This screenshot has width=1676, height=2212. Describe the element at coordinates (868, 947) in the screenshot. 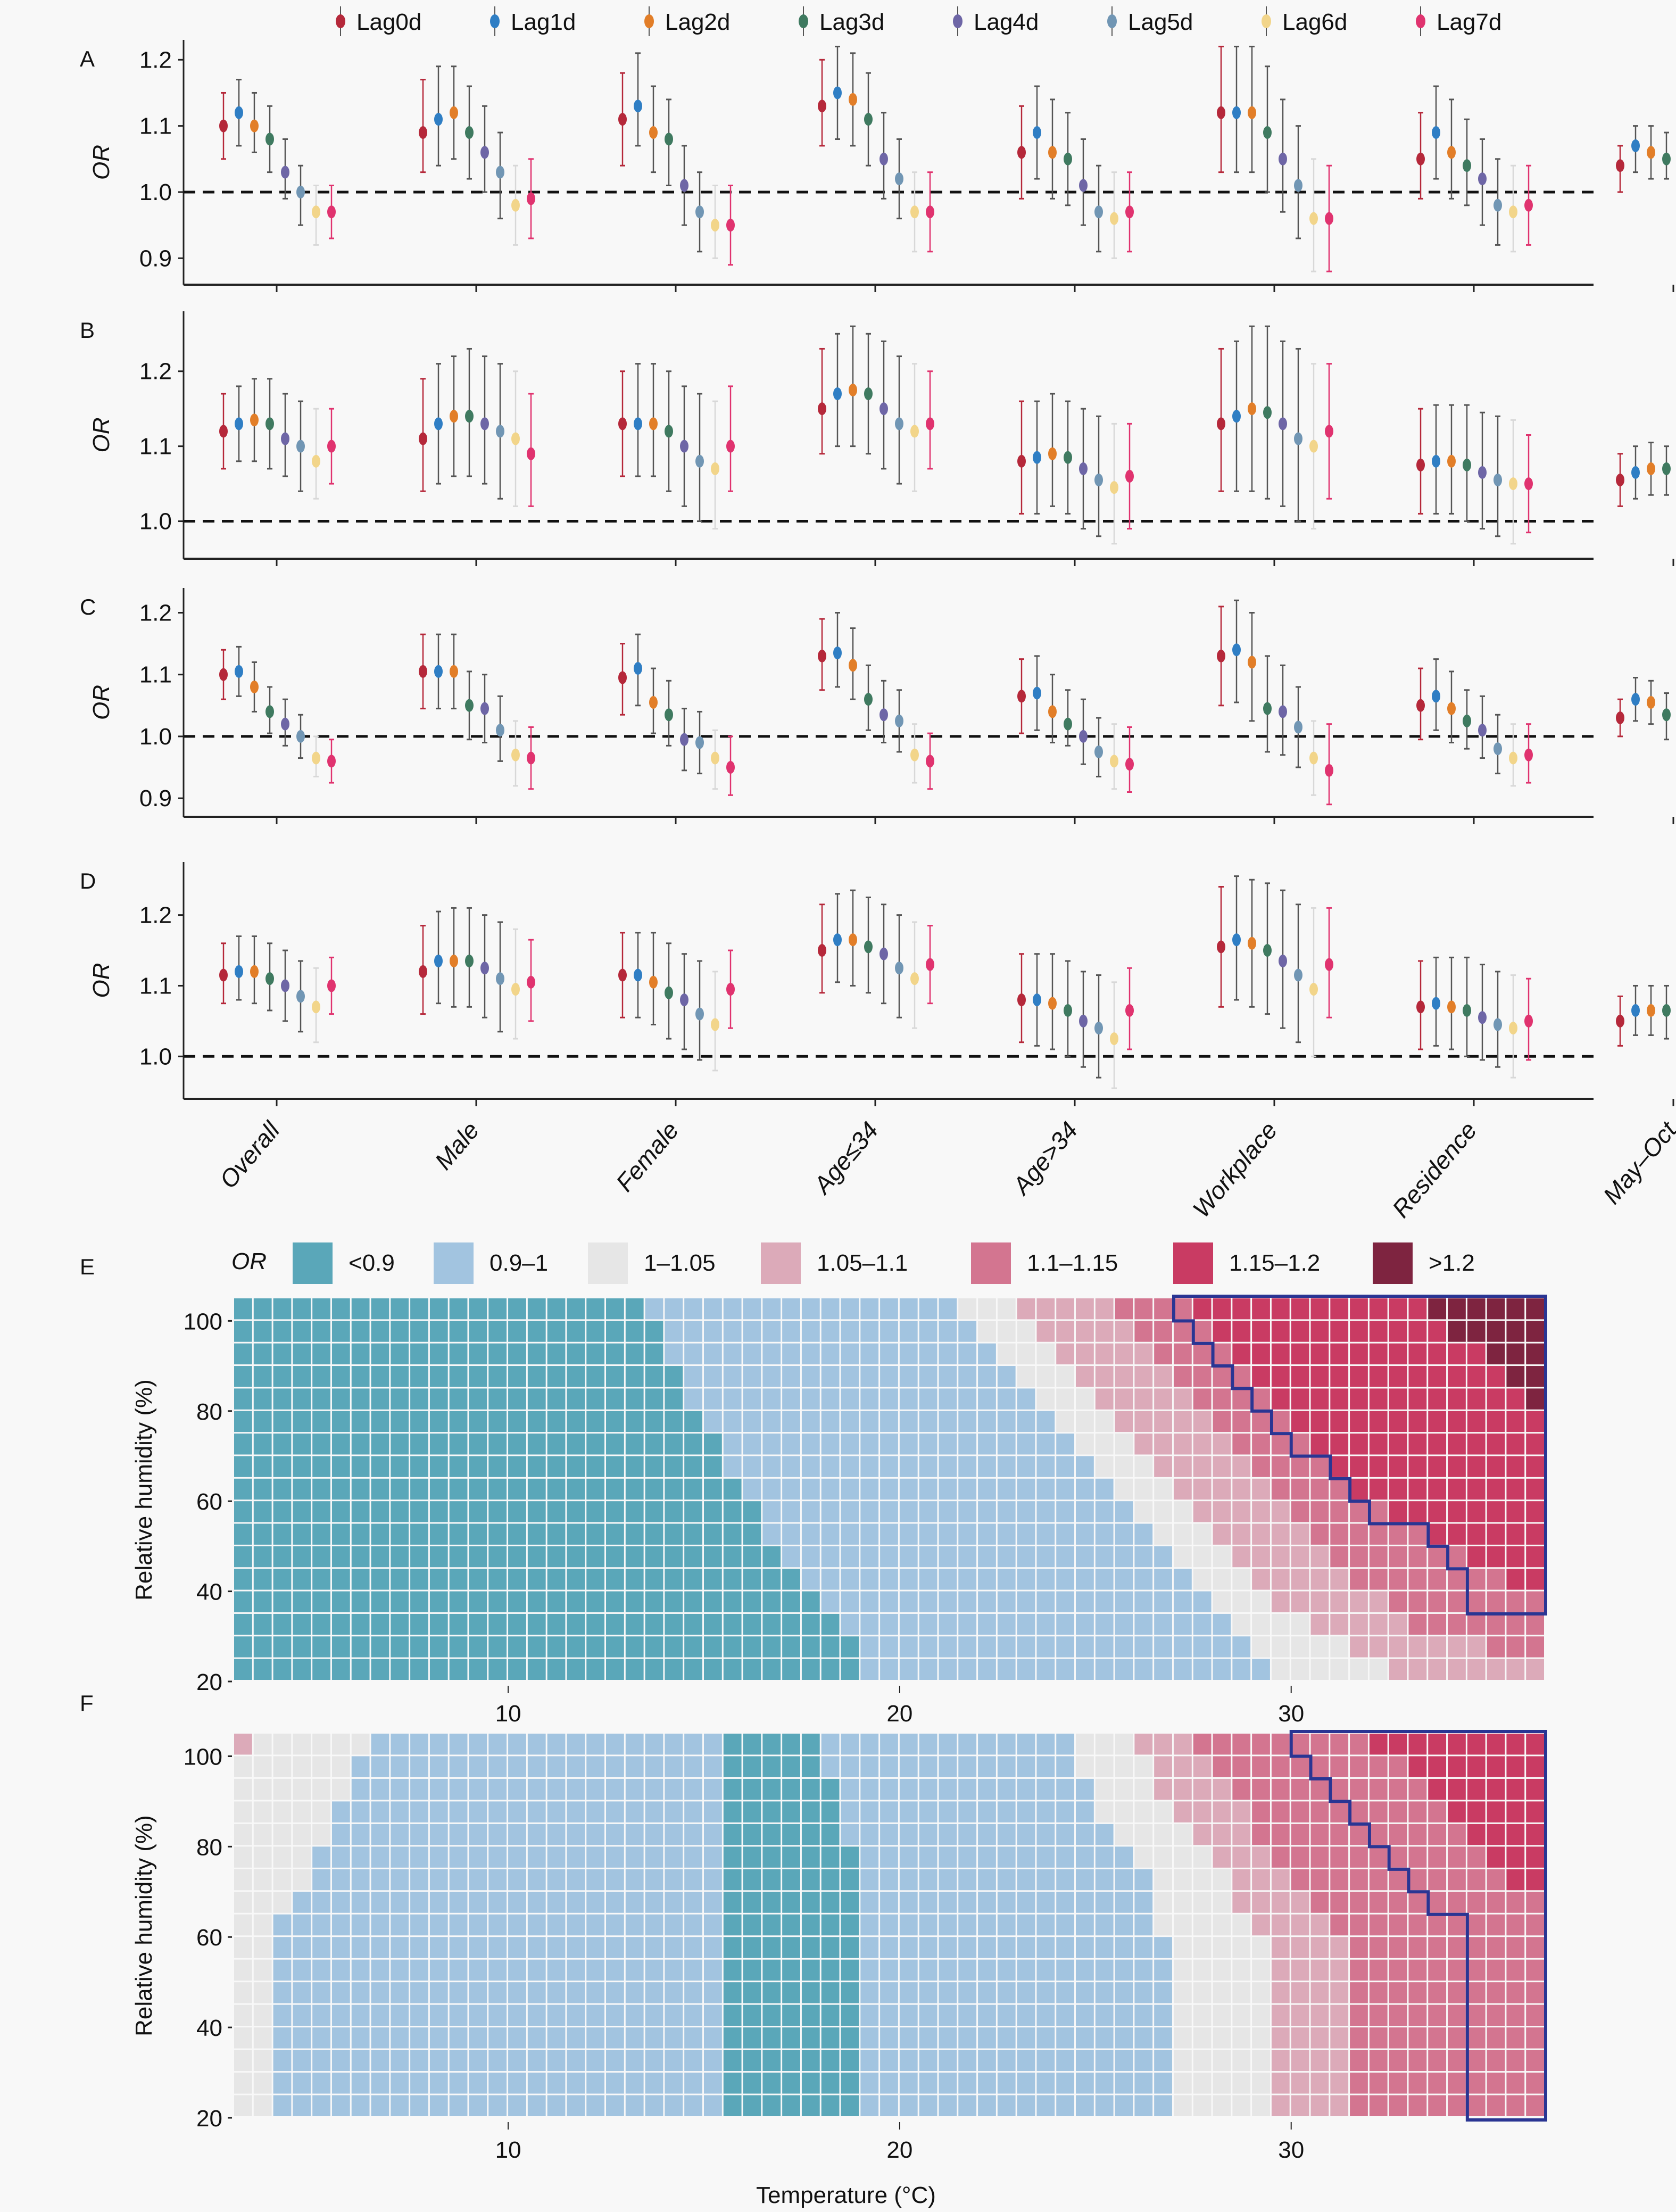

I see `point-Lag3d` at that location.